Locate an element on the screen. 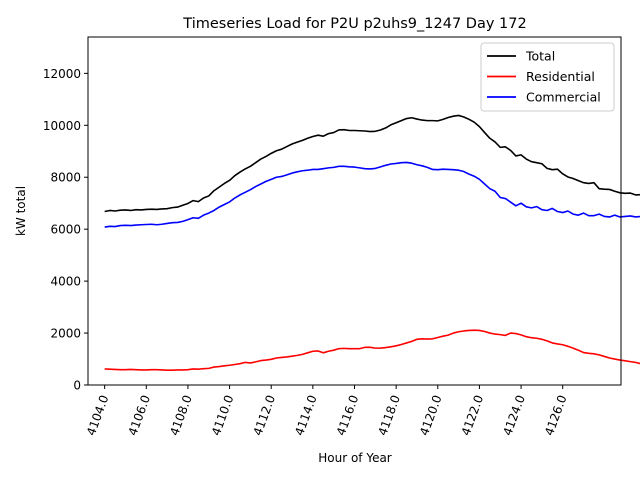  x-tick-label: 4122.0 is located at coordinates (473, 415).